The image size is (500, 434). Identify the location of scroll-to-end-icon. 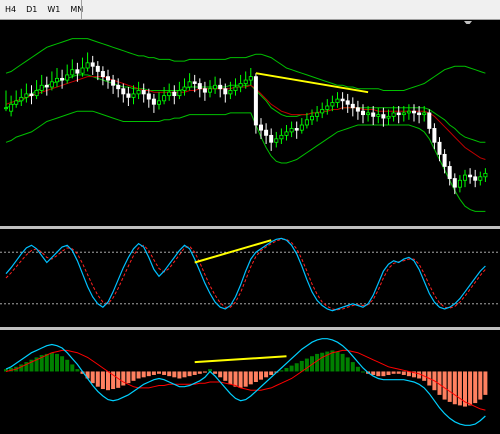
(468, 23).